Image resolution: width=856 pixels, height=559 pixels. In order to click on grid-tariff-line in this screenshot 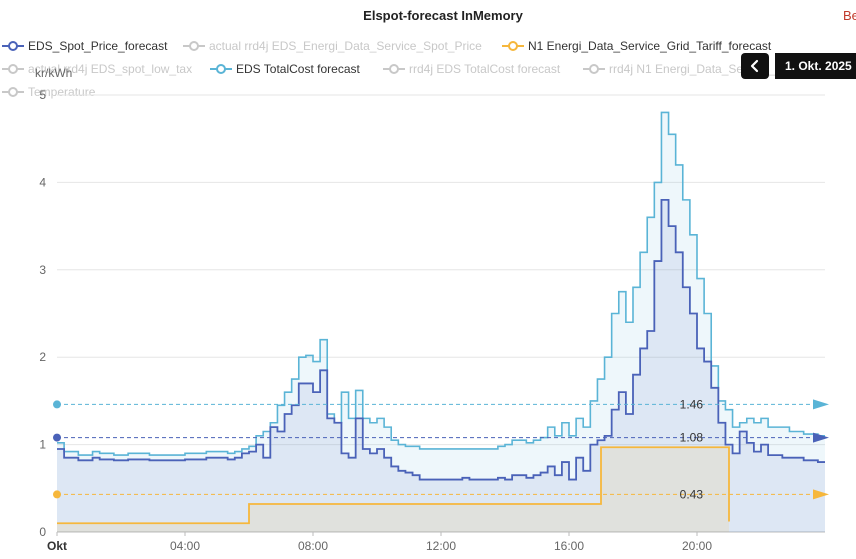, I will do `click(393, 485)`.